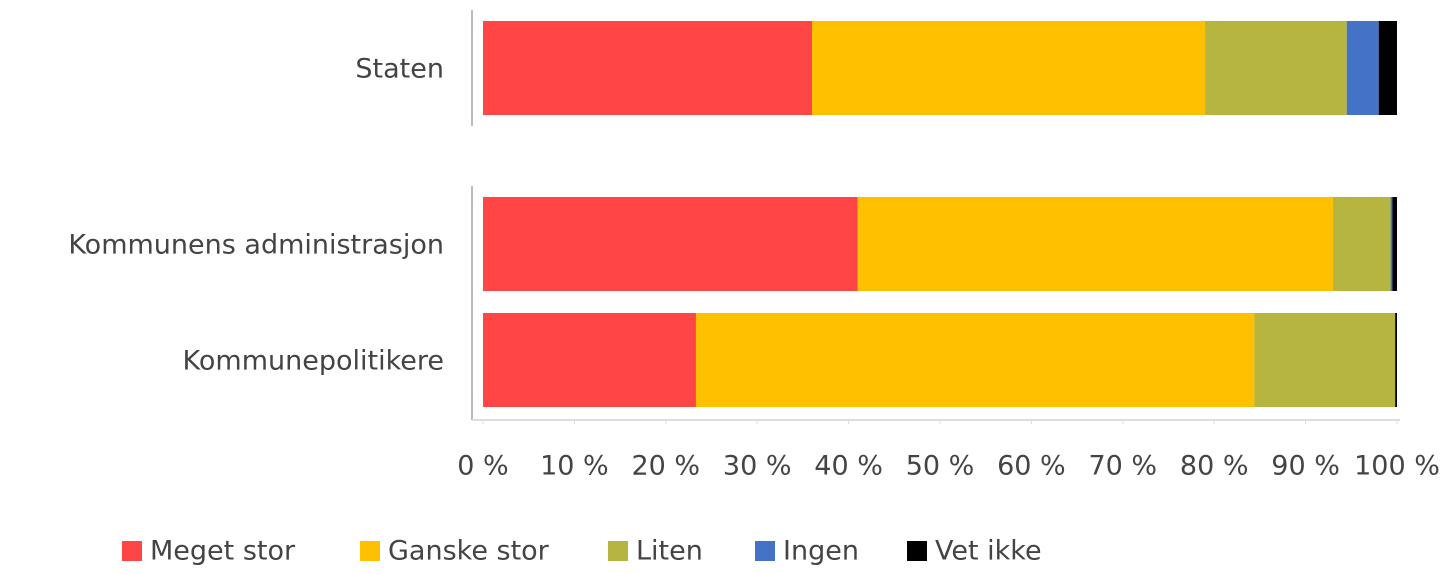  Describe the element at coordinates (848, 466) in the screenshot. I see `x-tick-label: 40 %` at that location.